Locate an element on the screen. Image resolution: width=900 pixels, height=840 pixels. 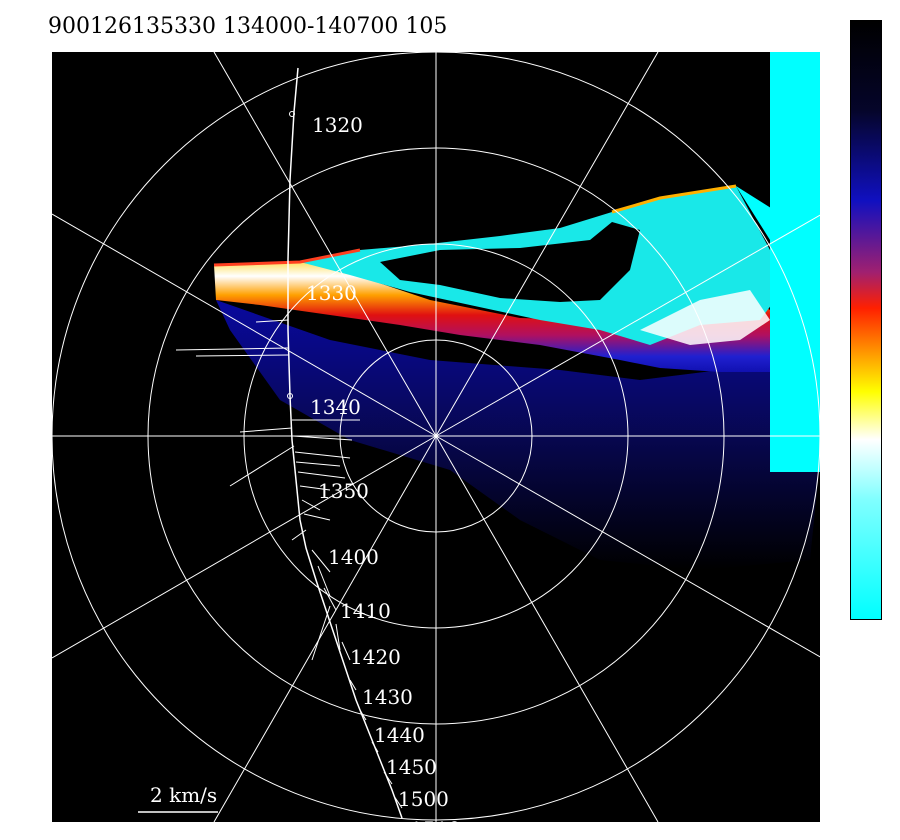
time-label: 1430 is located at coordinates (387, 697).